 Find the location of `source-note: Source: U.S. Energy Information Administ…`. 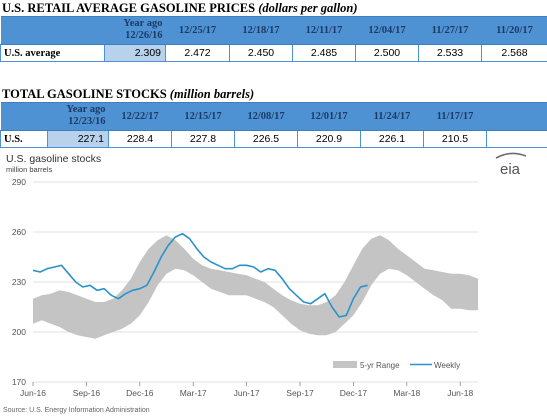

source-note: Source: U.S. Energy Information Administ… is located at coordinates (76, 410).